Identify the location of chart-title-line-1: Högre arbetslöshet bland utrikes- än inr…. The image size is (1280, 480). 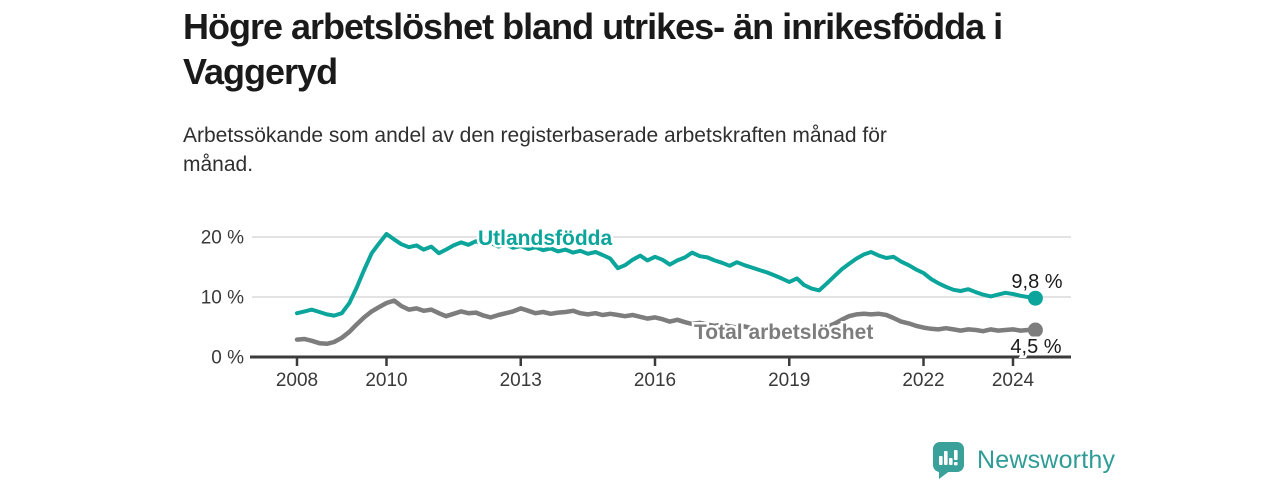
(593, 26).